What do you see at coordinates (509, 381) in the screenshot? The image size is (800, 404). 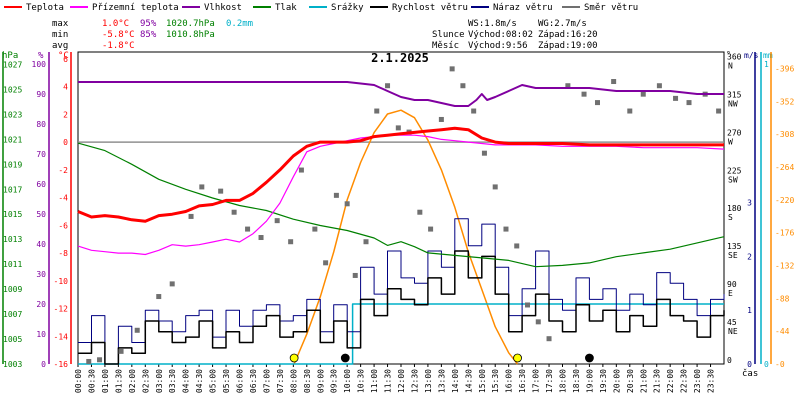 I see `time-tick: 16:00` at bounding box center [509, 381].